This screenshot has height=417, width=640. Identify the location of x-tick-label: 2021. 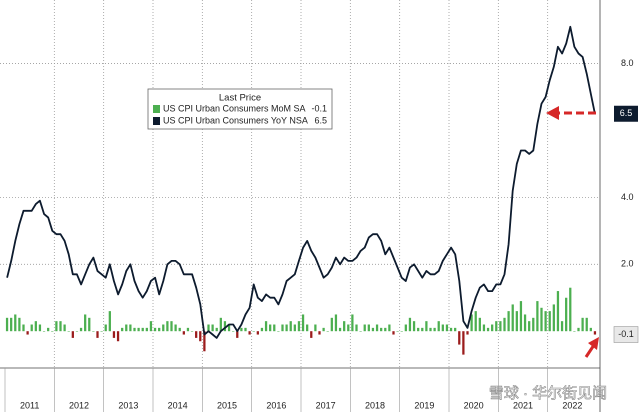
(523, 405).